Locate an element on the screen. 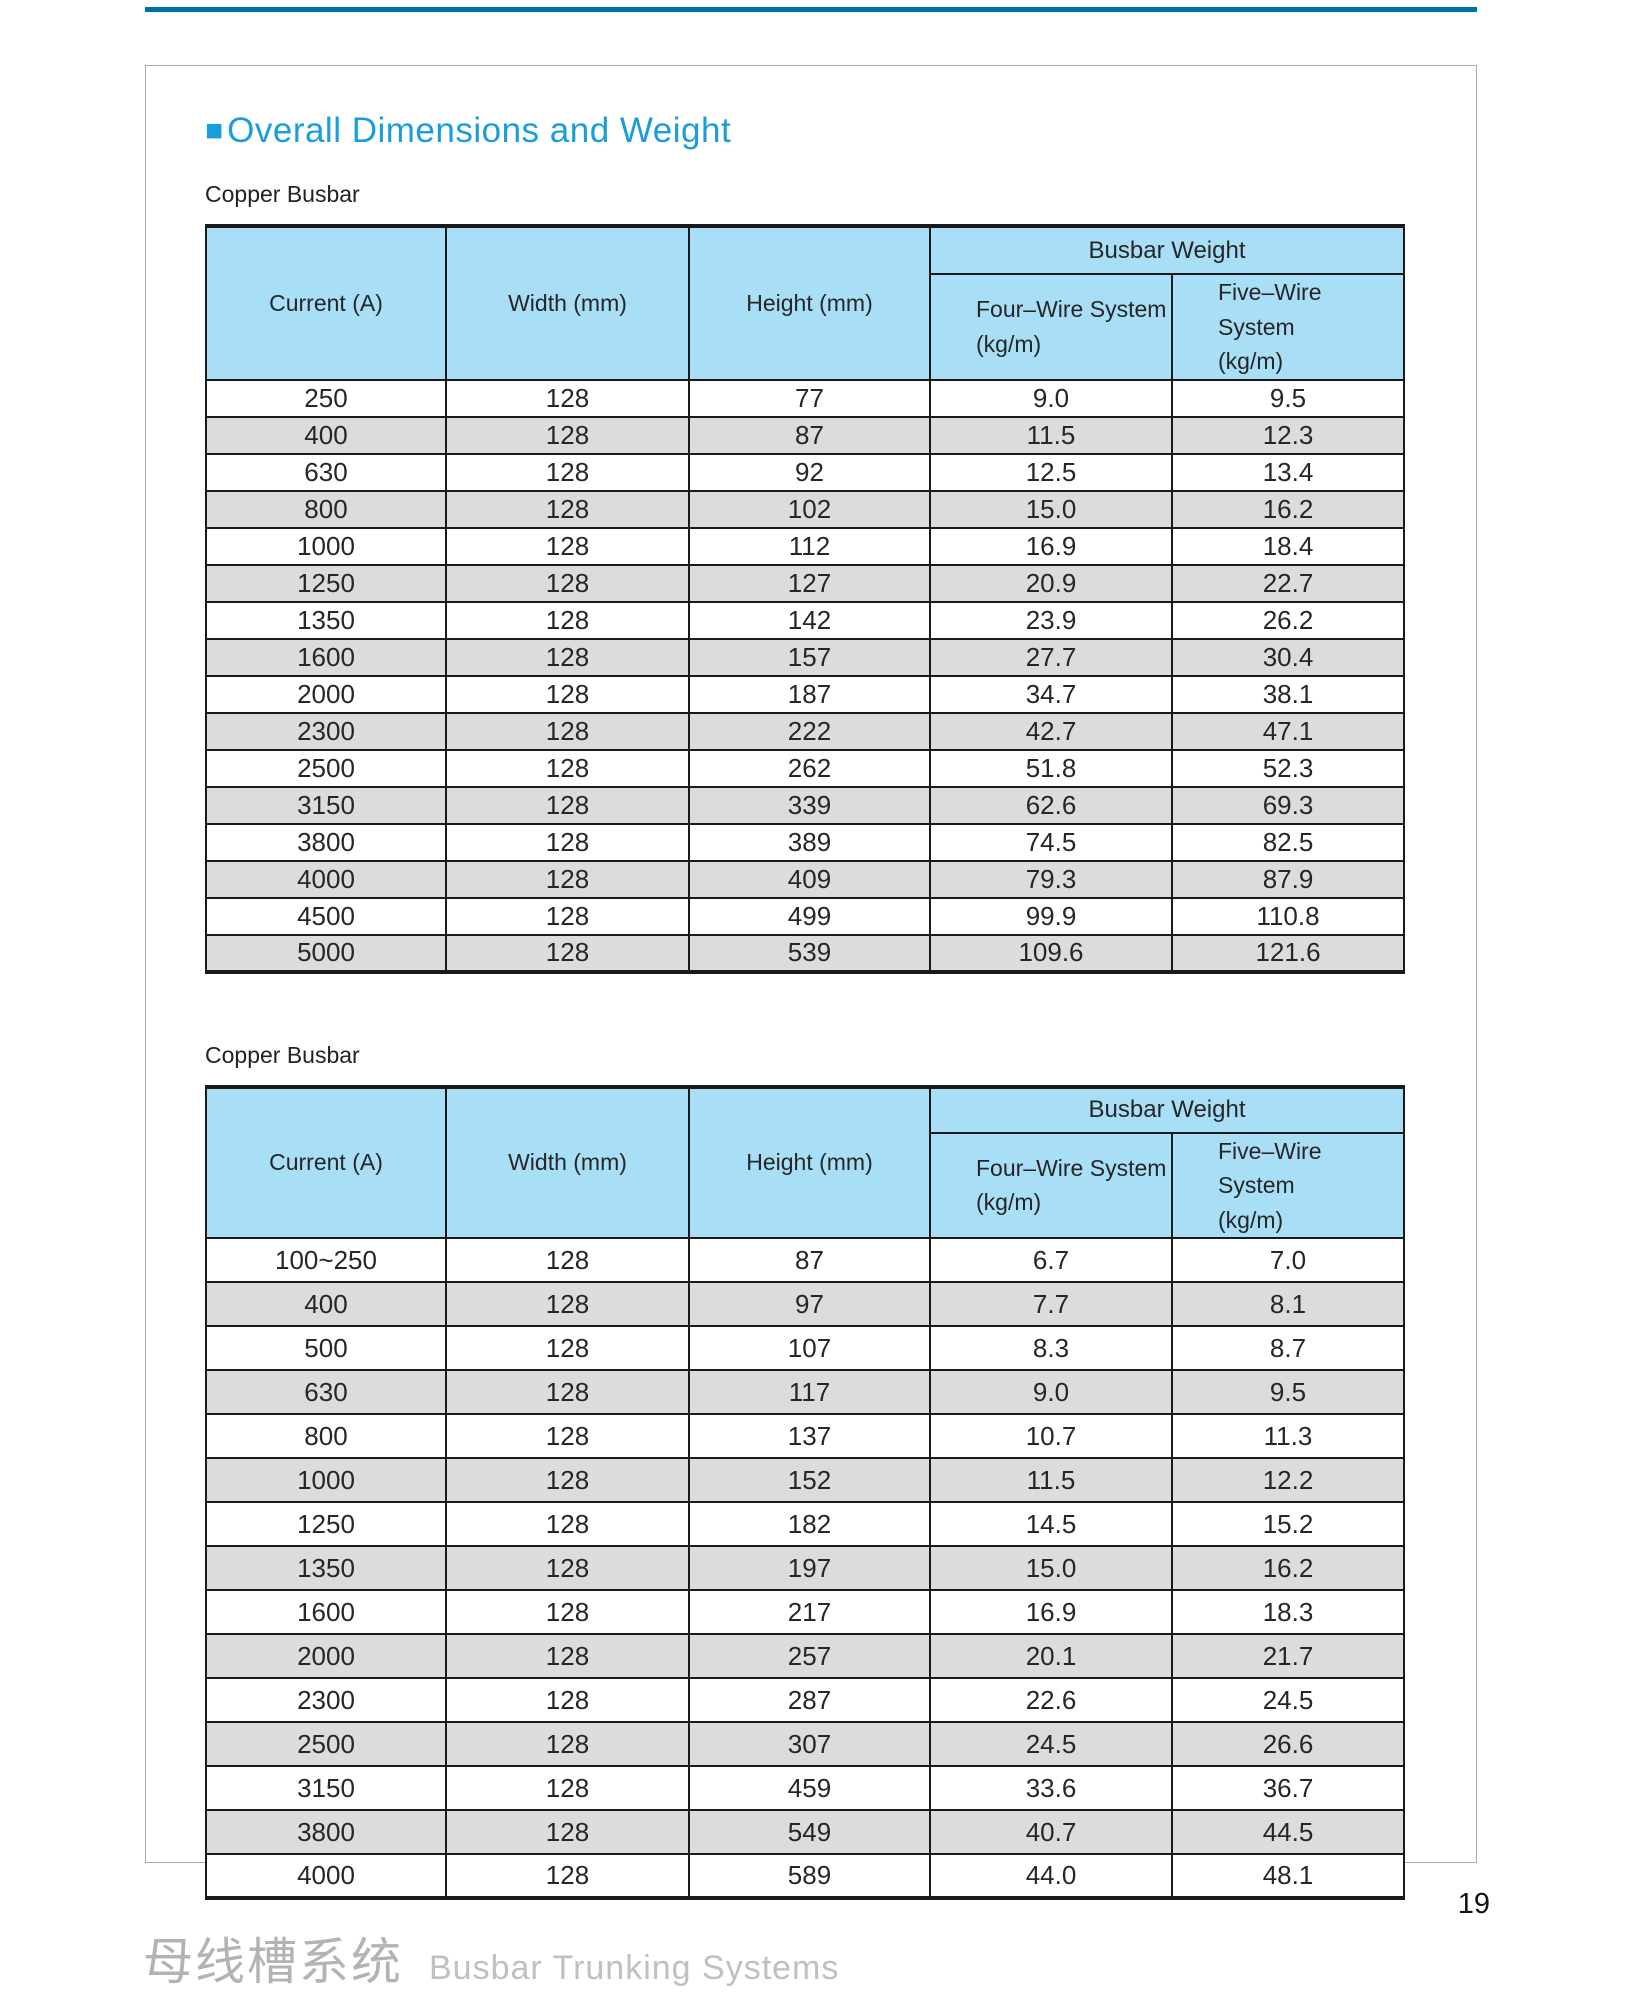  table-cell: 4500 is located at coordinates (326, 916).